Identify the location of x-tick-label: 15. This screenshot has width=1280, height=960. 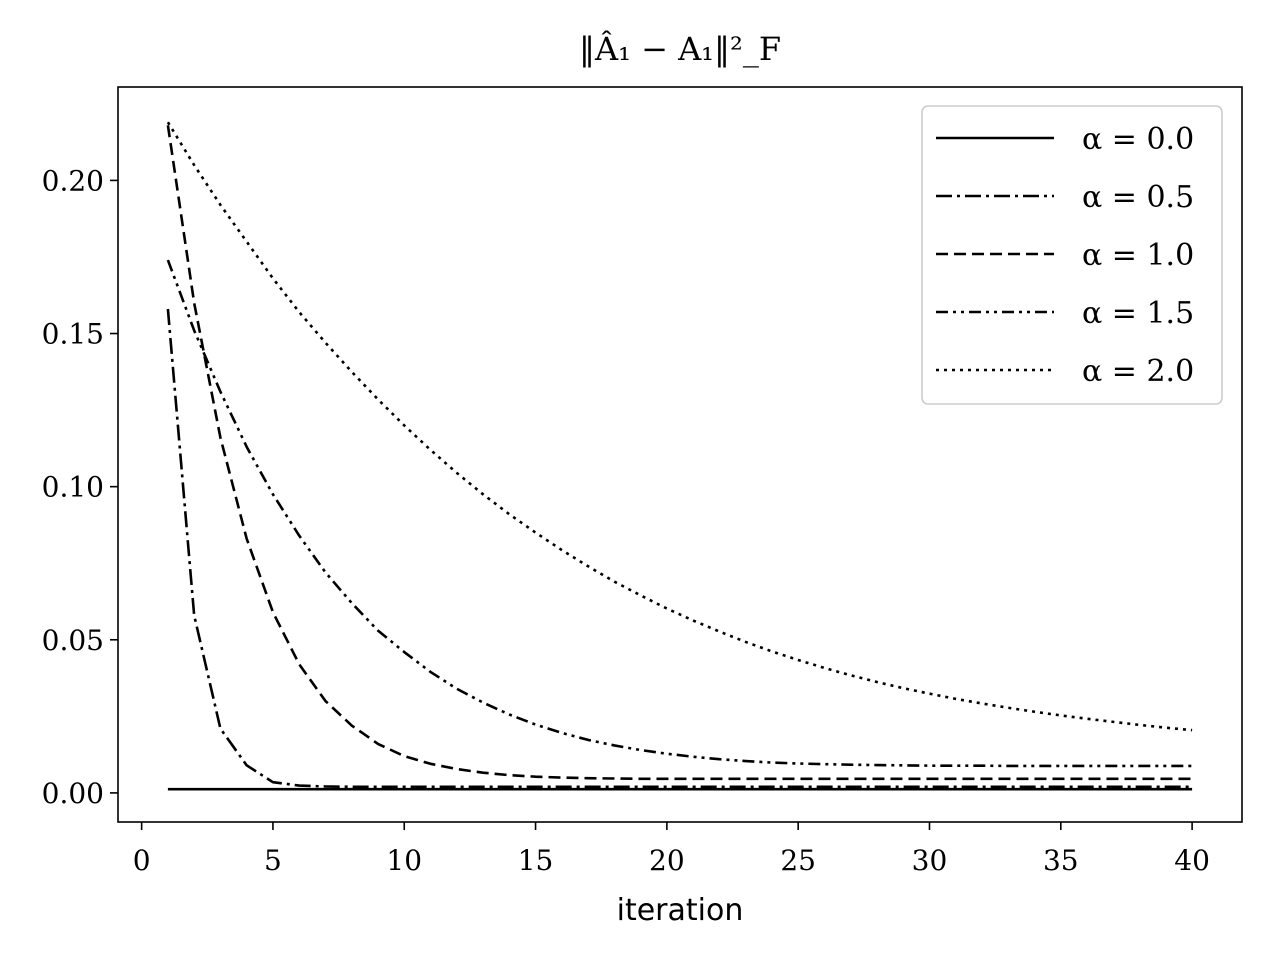
(536, 860).